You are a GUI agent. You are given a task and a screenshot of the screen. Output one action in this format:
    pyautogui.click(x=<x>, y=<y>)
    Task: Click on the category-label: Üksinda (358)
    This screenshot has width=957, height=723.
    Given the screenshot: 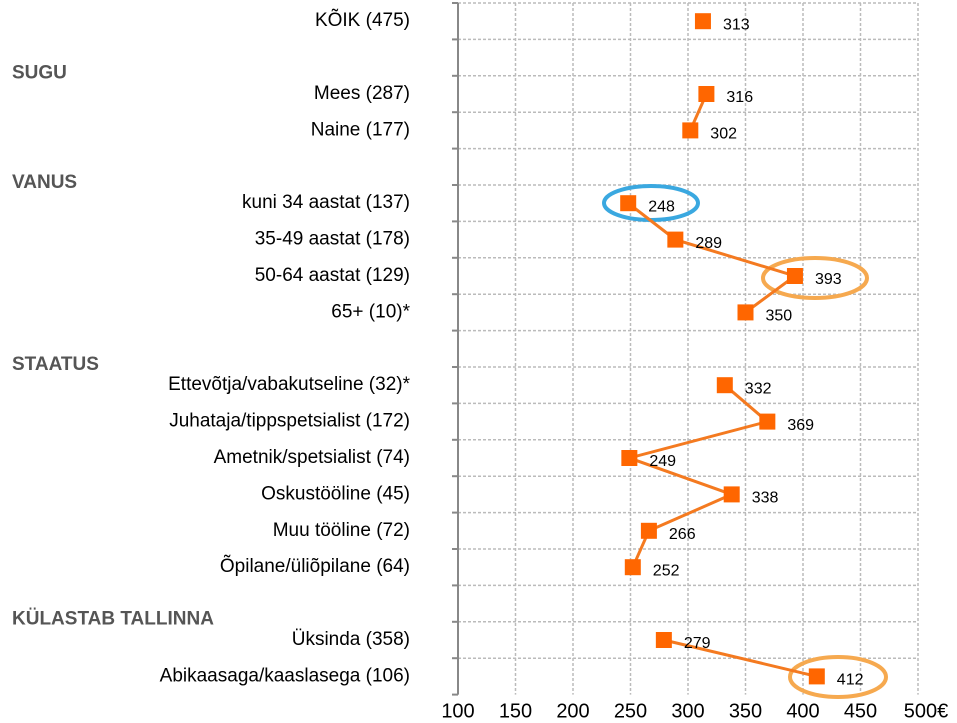 What is the action you would take?
    pyautogui.click(x=351, y=639)
    